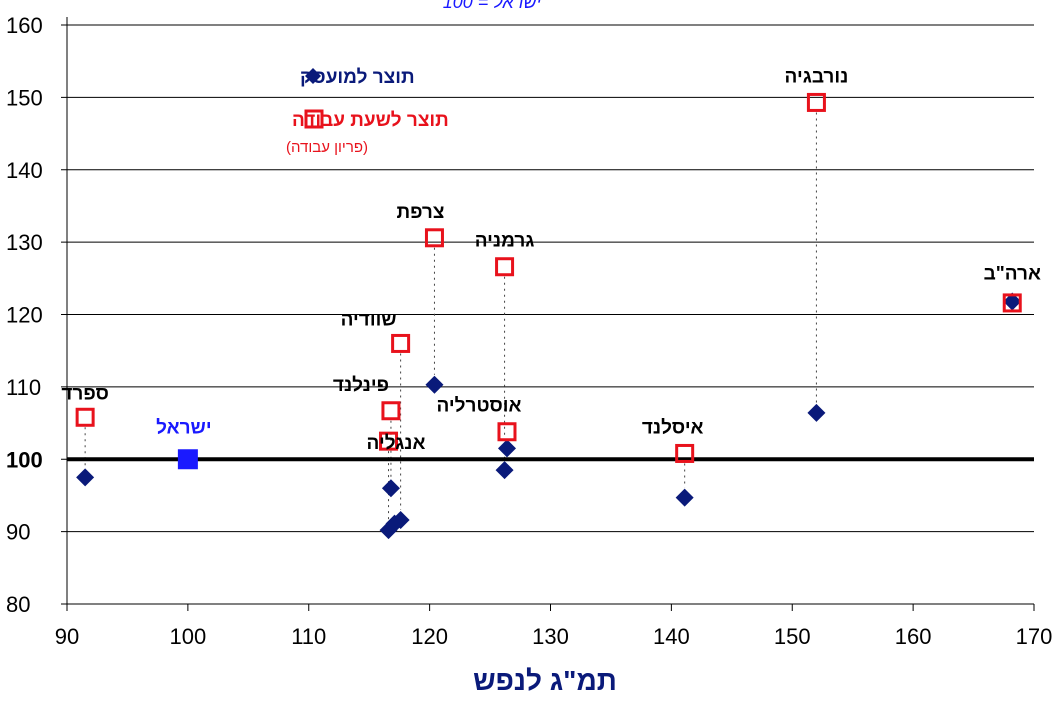  What do you see at coordinates (183, 427) in the screenshot?
I see `point-label-1: ישראל` at bounding box center [183, 427].